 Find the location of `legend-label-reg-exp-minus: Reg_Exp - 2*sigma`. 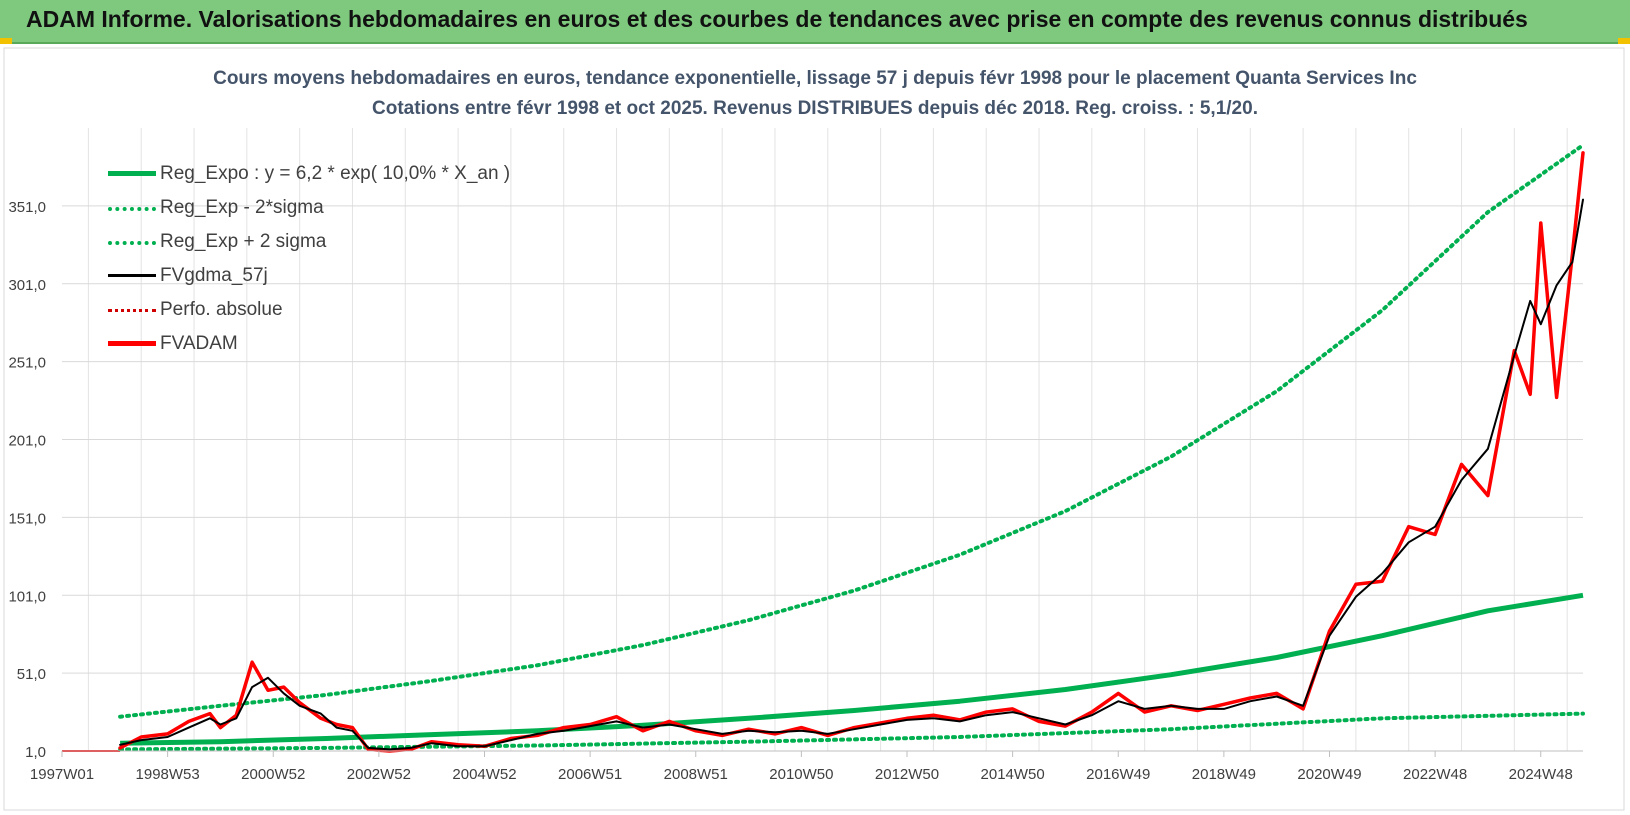

legend-label-reg-exp-minus: Reg_Exp - 2*sigma is located at coordinates (242, 207).